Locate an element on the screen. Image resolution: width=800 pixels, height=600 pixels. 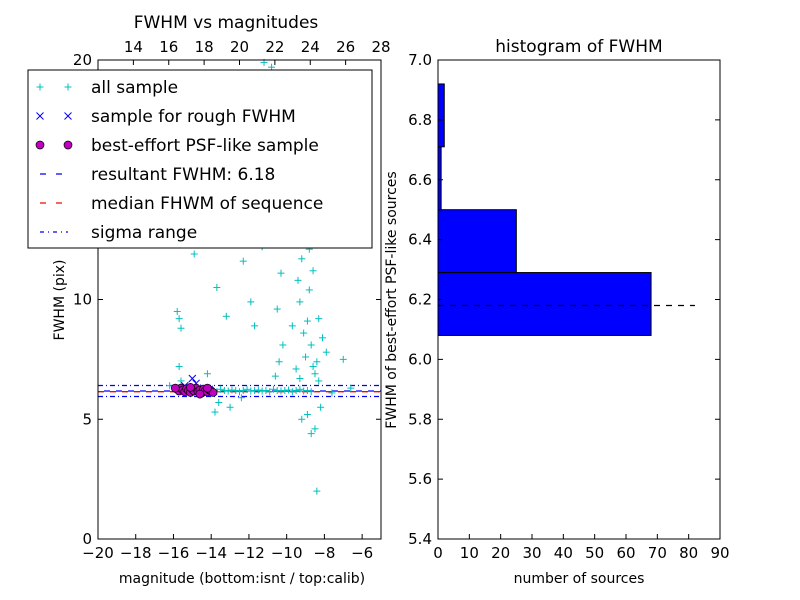
top-tick-label: 18 is located at coordinates (204, 47).